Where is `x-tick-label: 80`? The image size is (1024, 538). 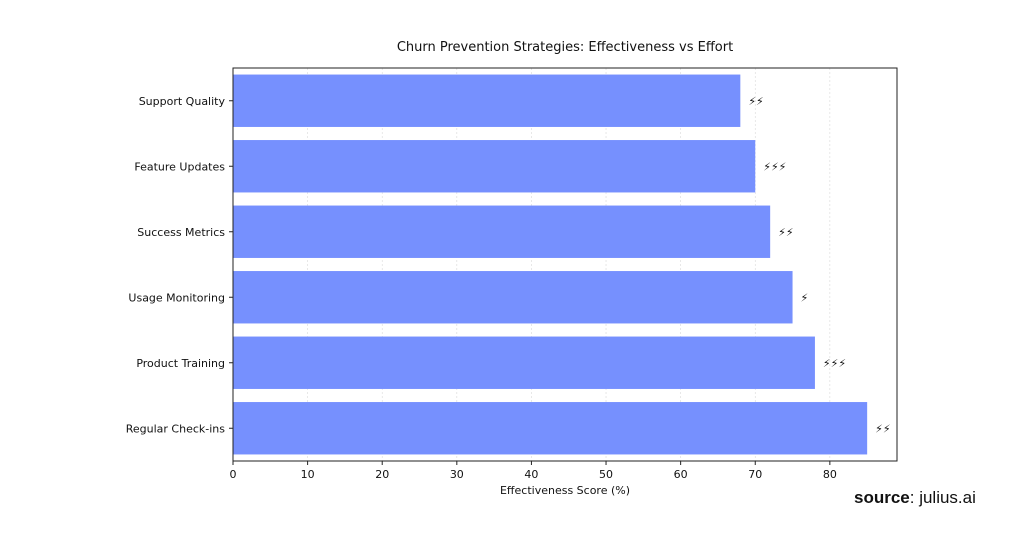 x-tick-label: 80 is located at coordinates (830, 474).